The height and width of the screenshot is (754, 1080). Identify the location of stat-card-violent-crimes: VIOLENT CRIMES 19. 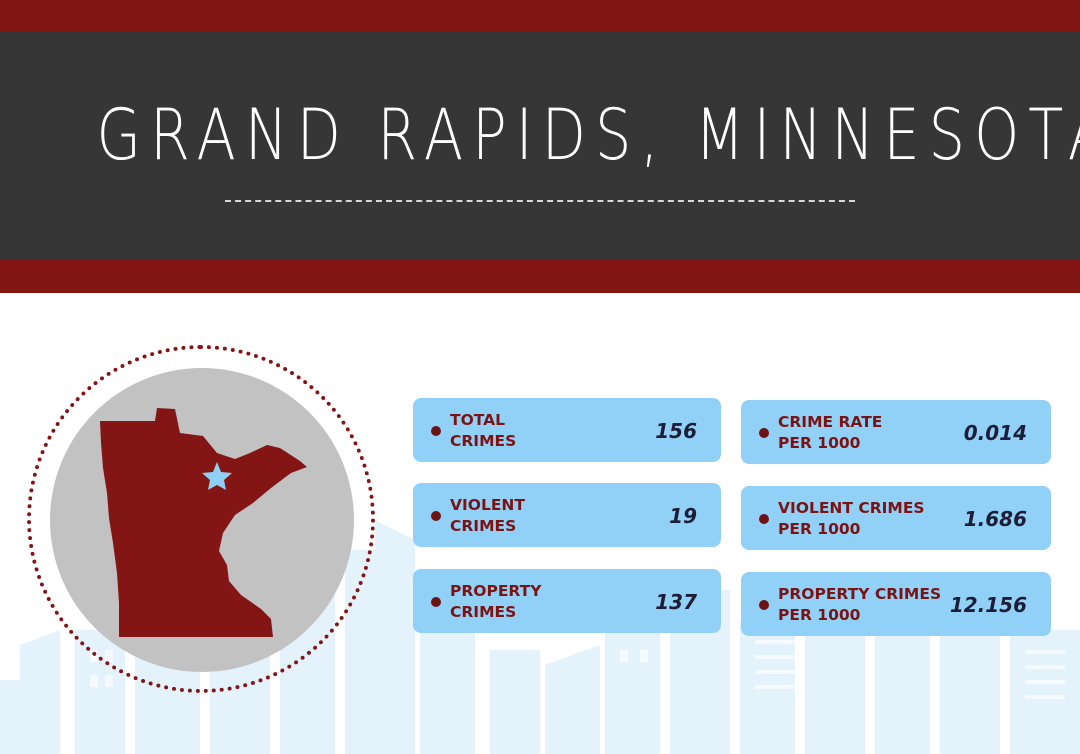
(567, 515).